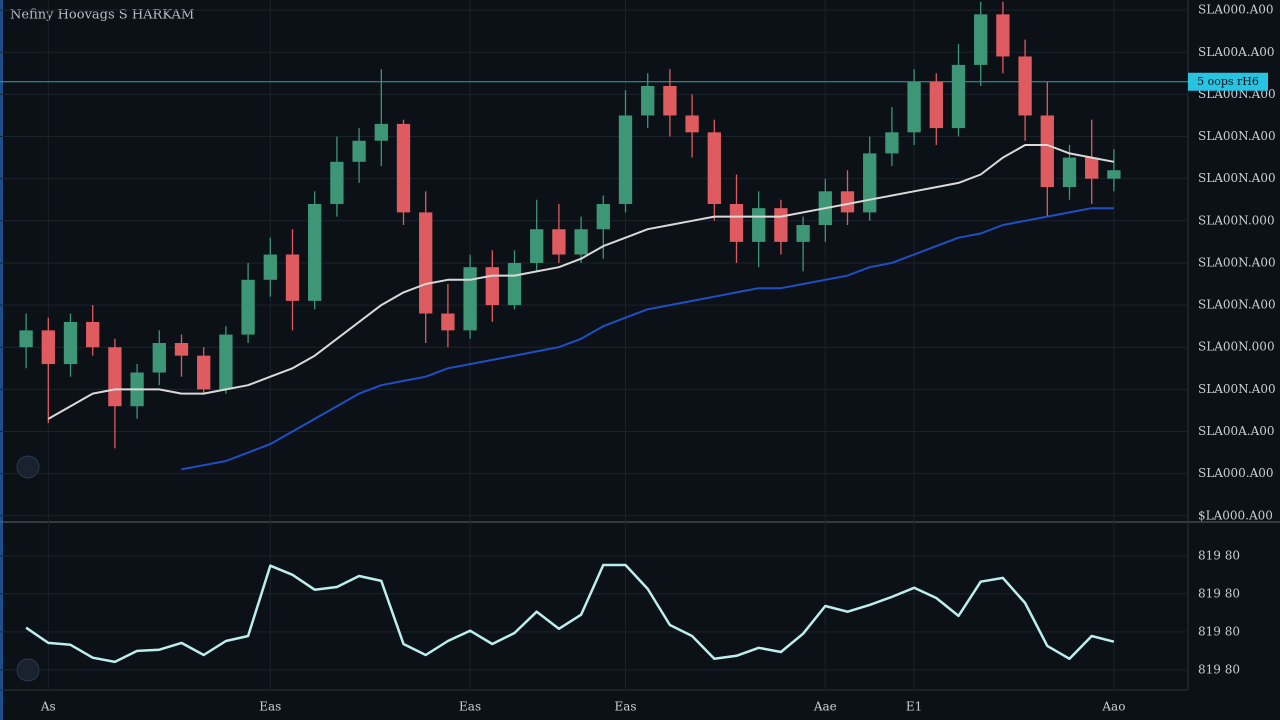 The width and height of the screenshot is (1280, 720). What do you see at coordinates (1235, 515) in the screenshot?
I see `y-tick-label: $LA000.A00` at bounding box center [1235, 515].